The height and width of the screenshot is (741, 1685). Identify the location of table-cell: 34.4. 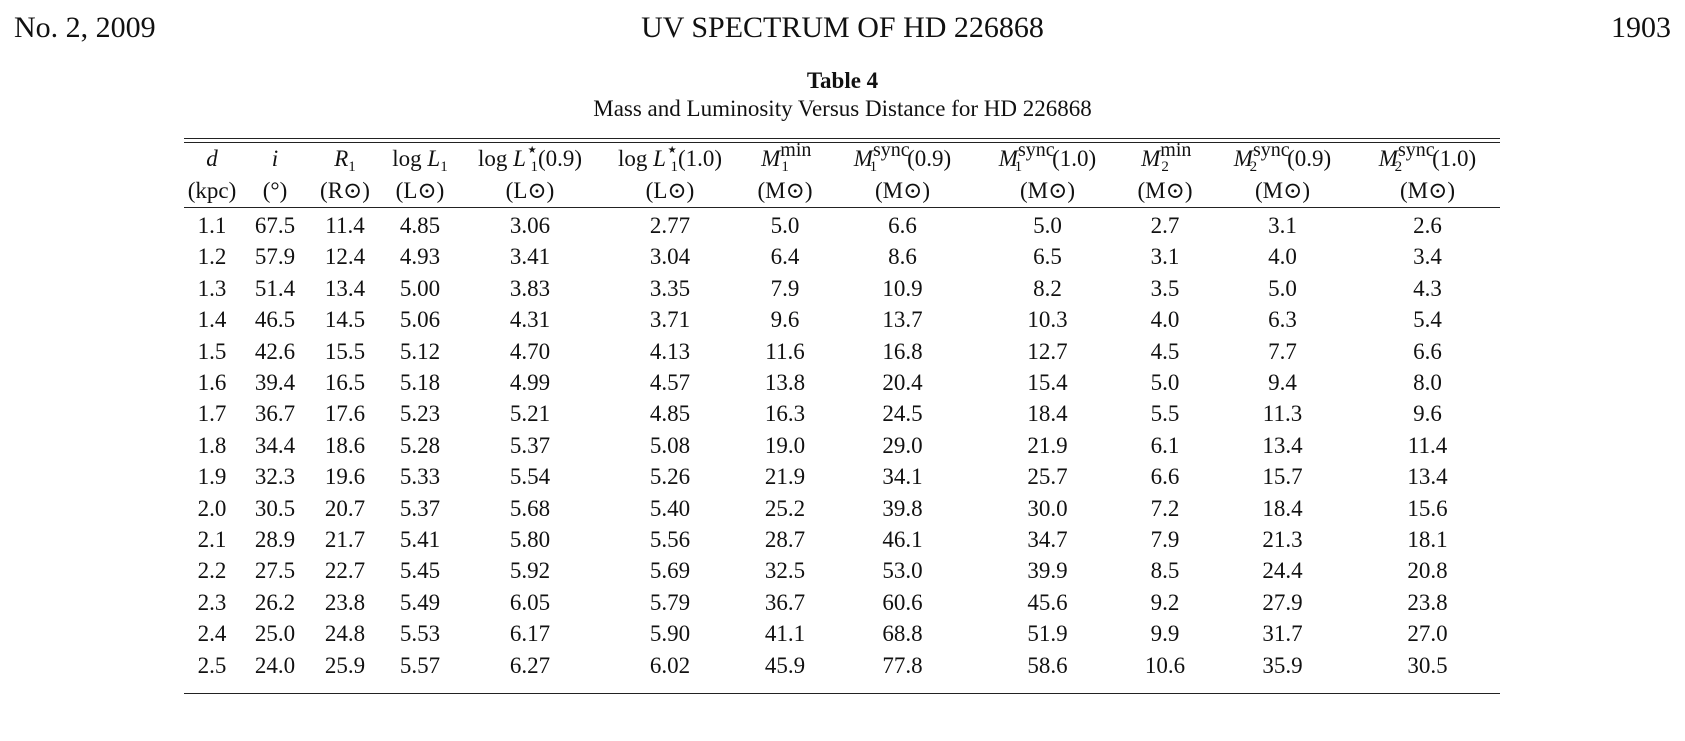
(275, 445).